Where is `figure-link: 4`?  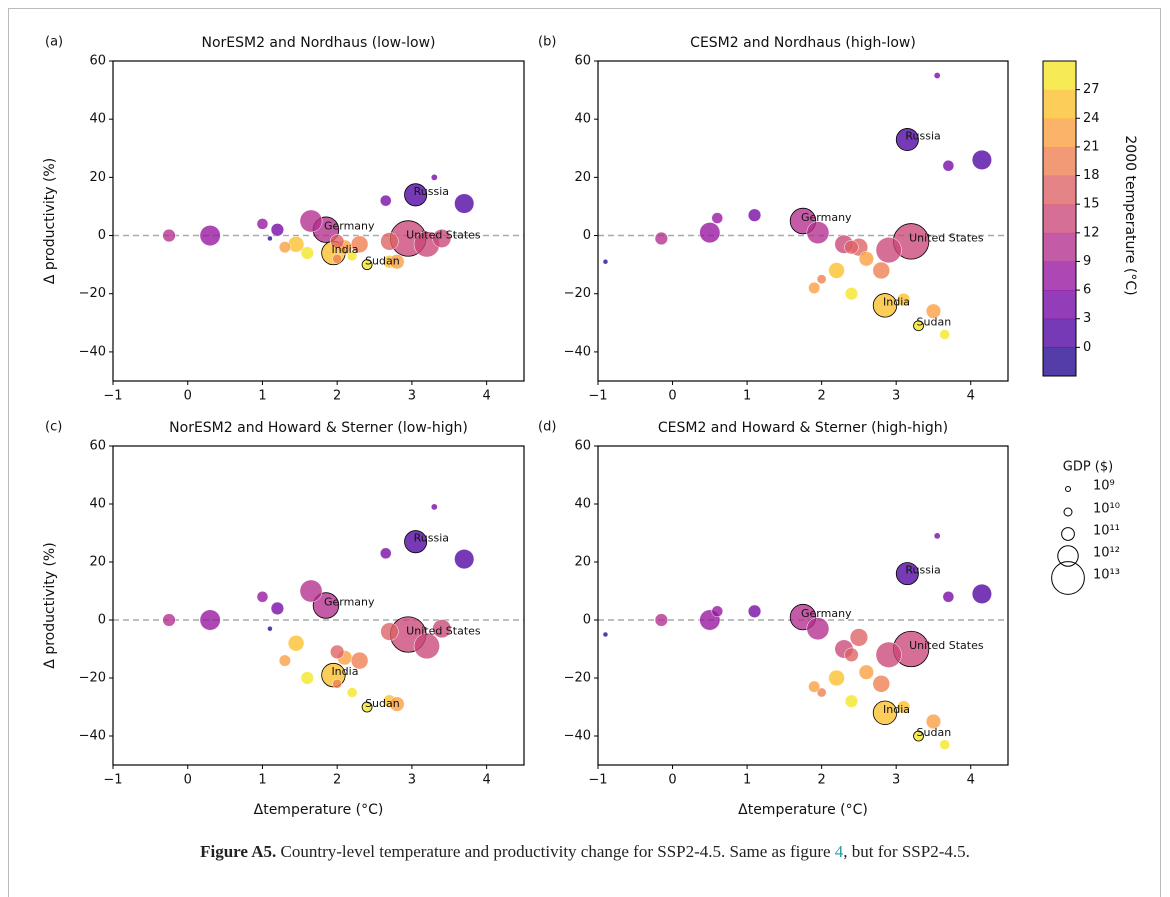
figure-link: 4 is located at coordinates (839, 851).